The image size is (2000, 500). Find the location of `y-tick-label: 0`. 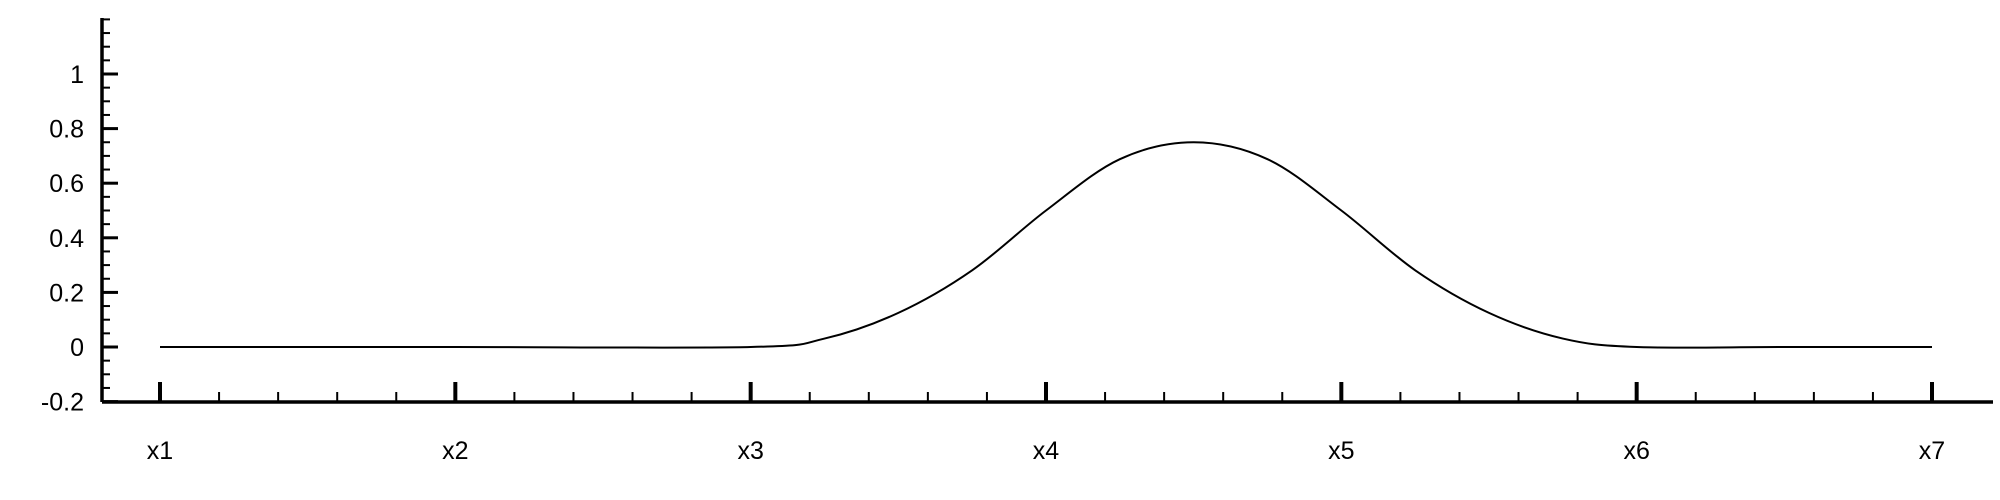

y-tick-label: 0 is located at coordinates (77, 348).